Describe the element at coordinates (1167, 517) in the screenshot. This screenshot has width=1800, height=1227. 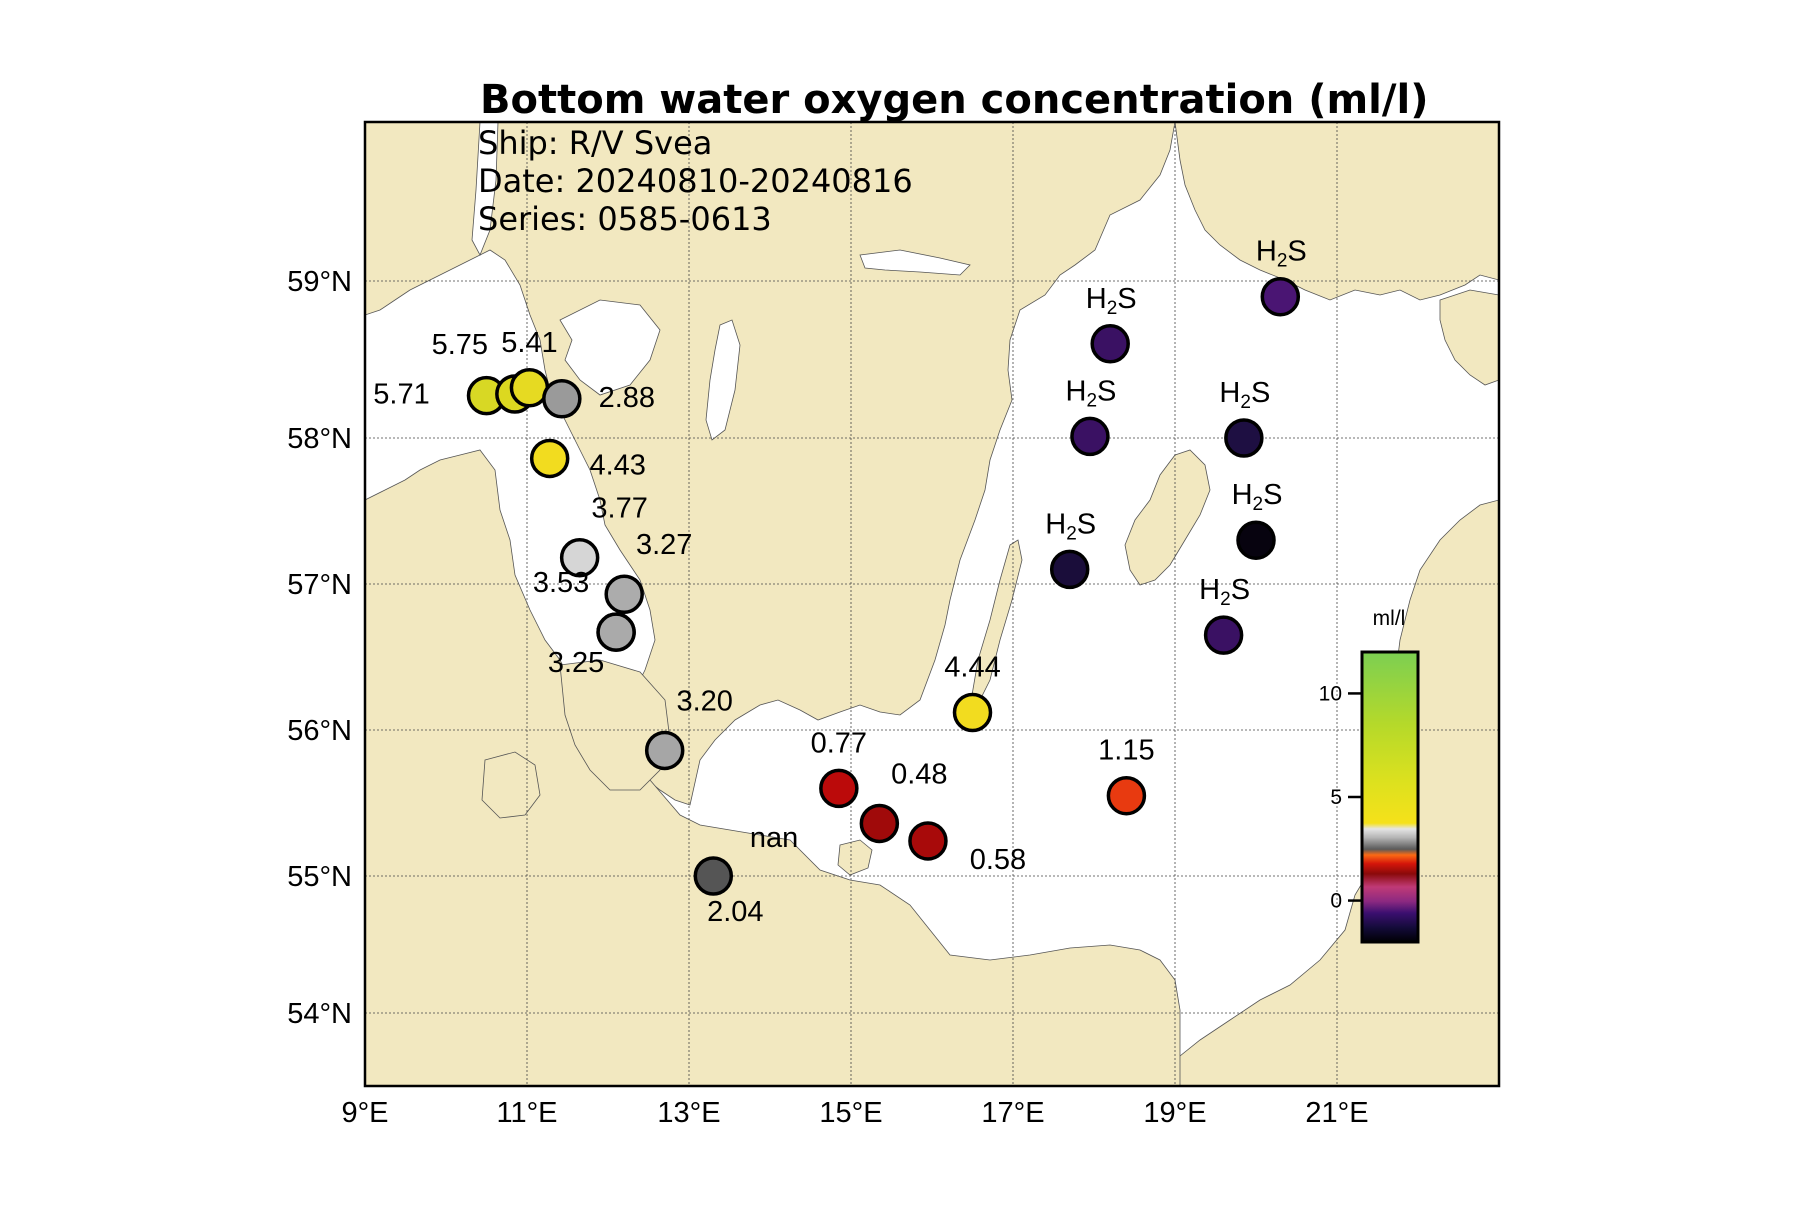
I see `land-gotland` at that location.